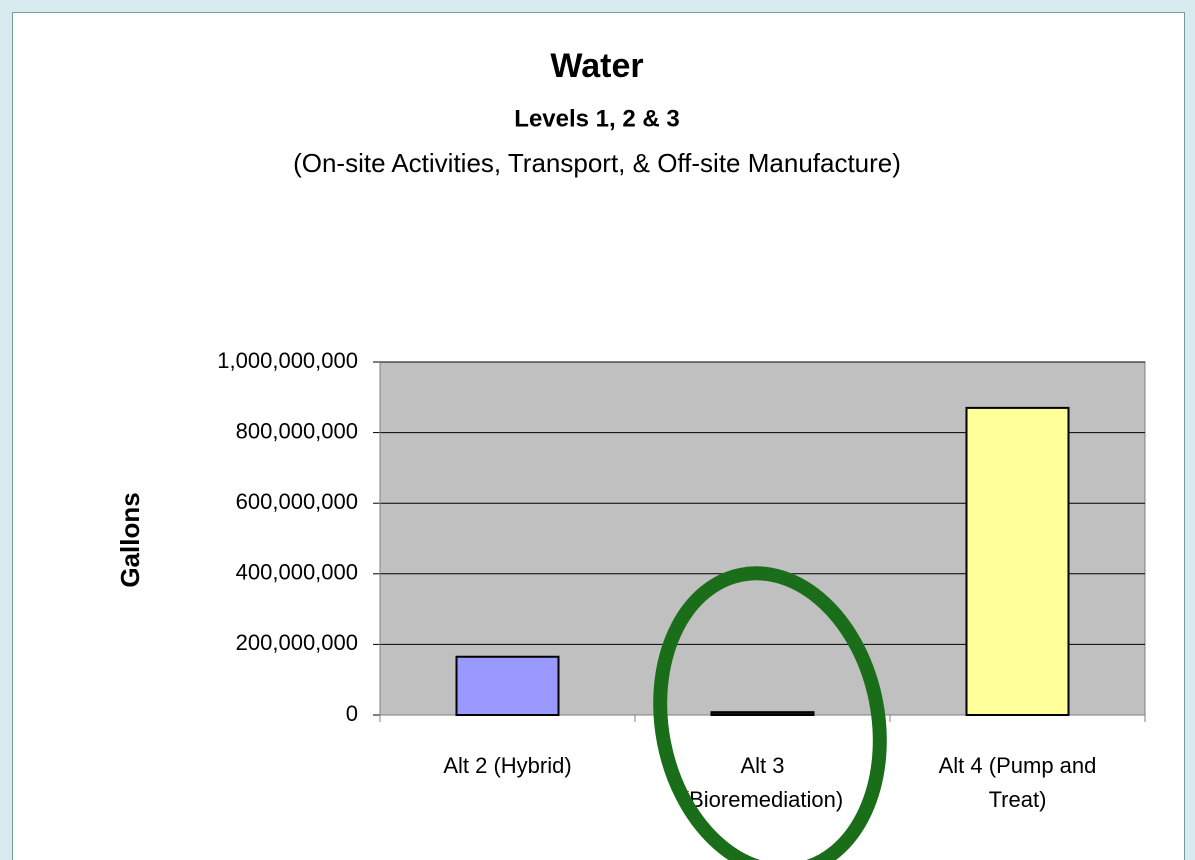  Describe the element at coordinates (1017, 782) in the screenshot. I see `x-tick-label: Alt 4 (Pump and Treat)` at that location.